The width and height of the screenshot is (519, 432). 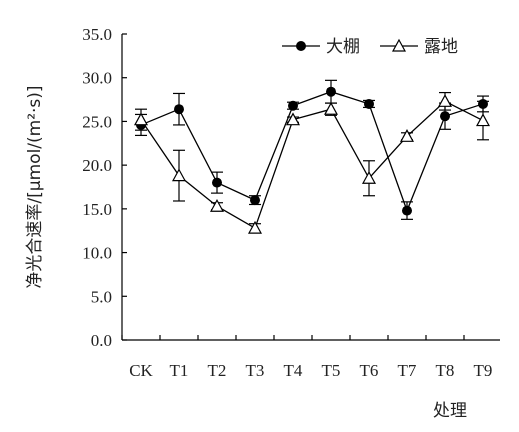 What do you see at coordinates (370, 47) in the screenshot?
I see `legend: 大棚 露地` at bounding box center [370, 47].